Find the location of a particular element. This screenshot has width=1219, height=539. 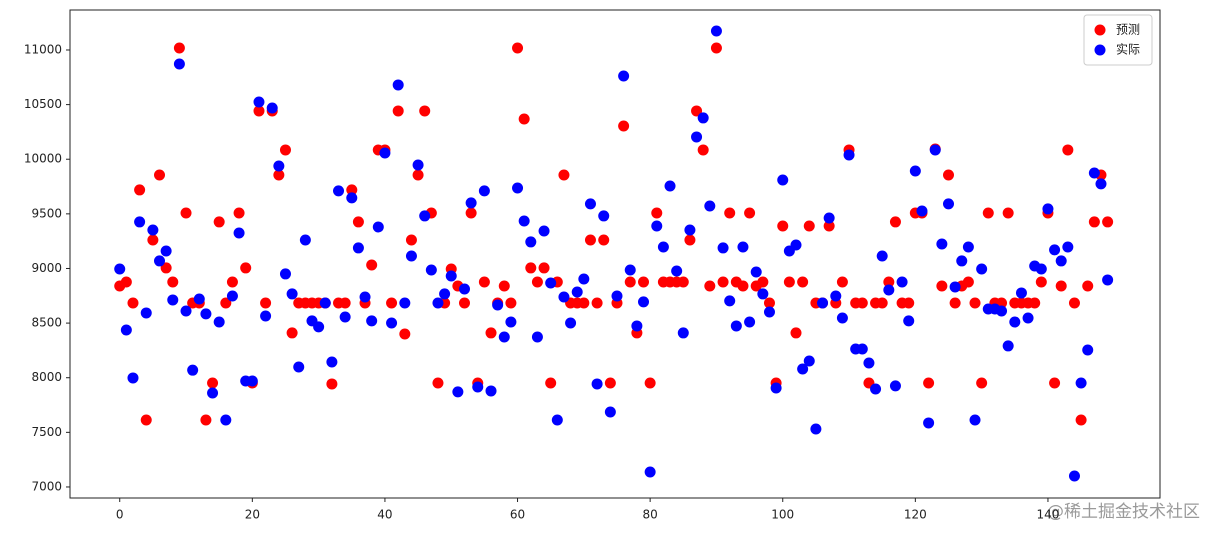

y-tick-label: 8500 is located at coordinates (46, 323).